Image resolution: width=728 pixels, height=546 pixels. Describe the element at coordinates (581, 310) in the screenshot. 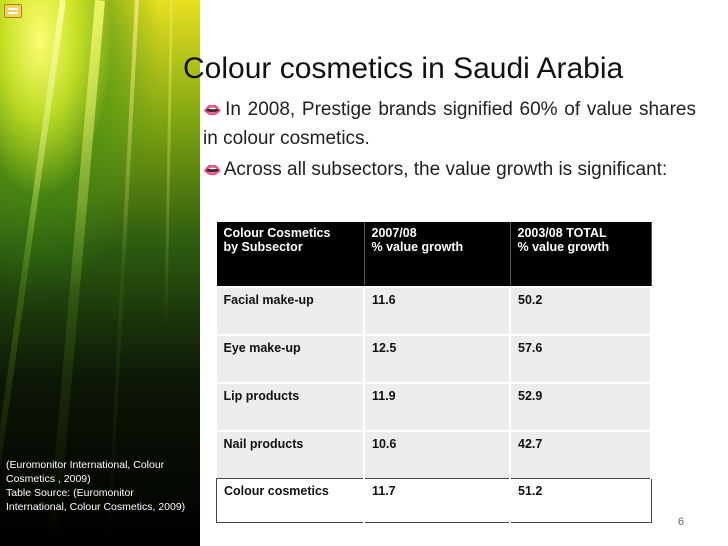

I see `table-cell: 50.2` at that location.